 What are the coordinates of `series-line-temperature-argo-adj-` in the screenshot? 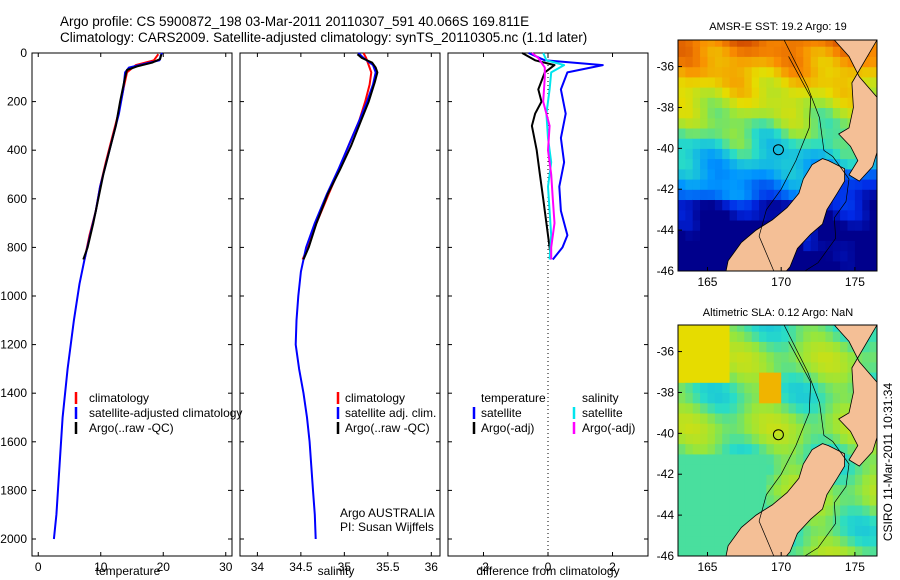 It's located at (538, 156).